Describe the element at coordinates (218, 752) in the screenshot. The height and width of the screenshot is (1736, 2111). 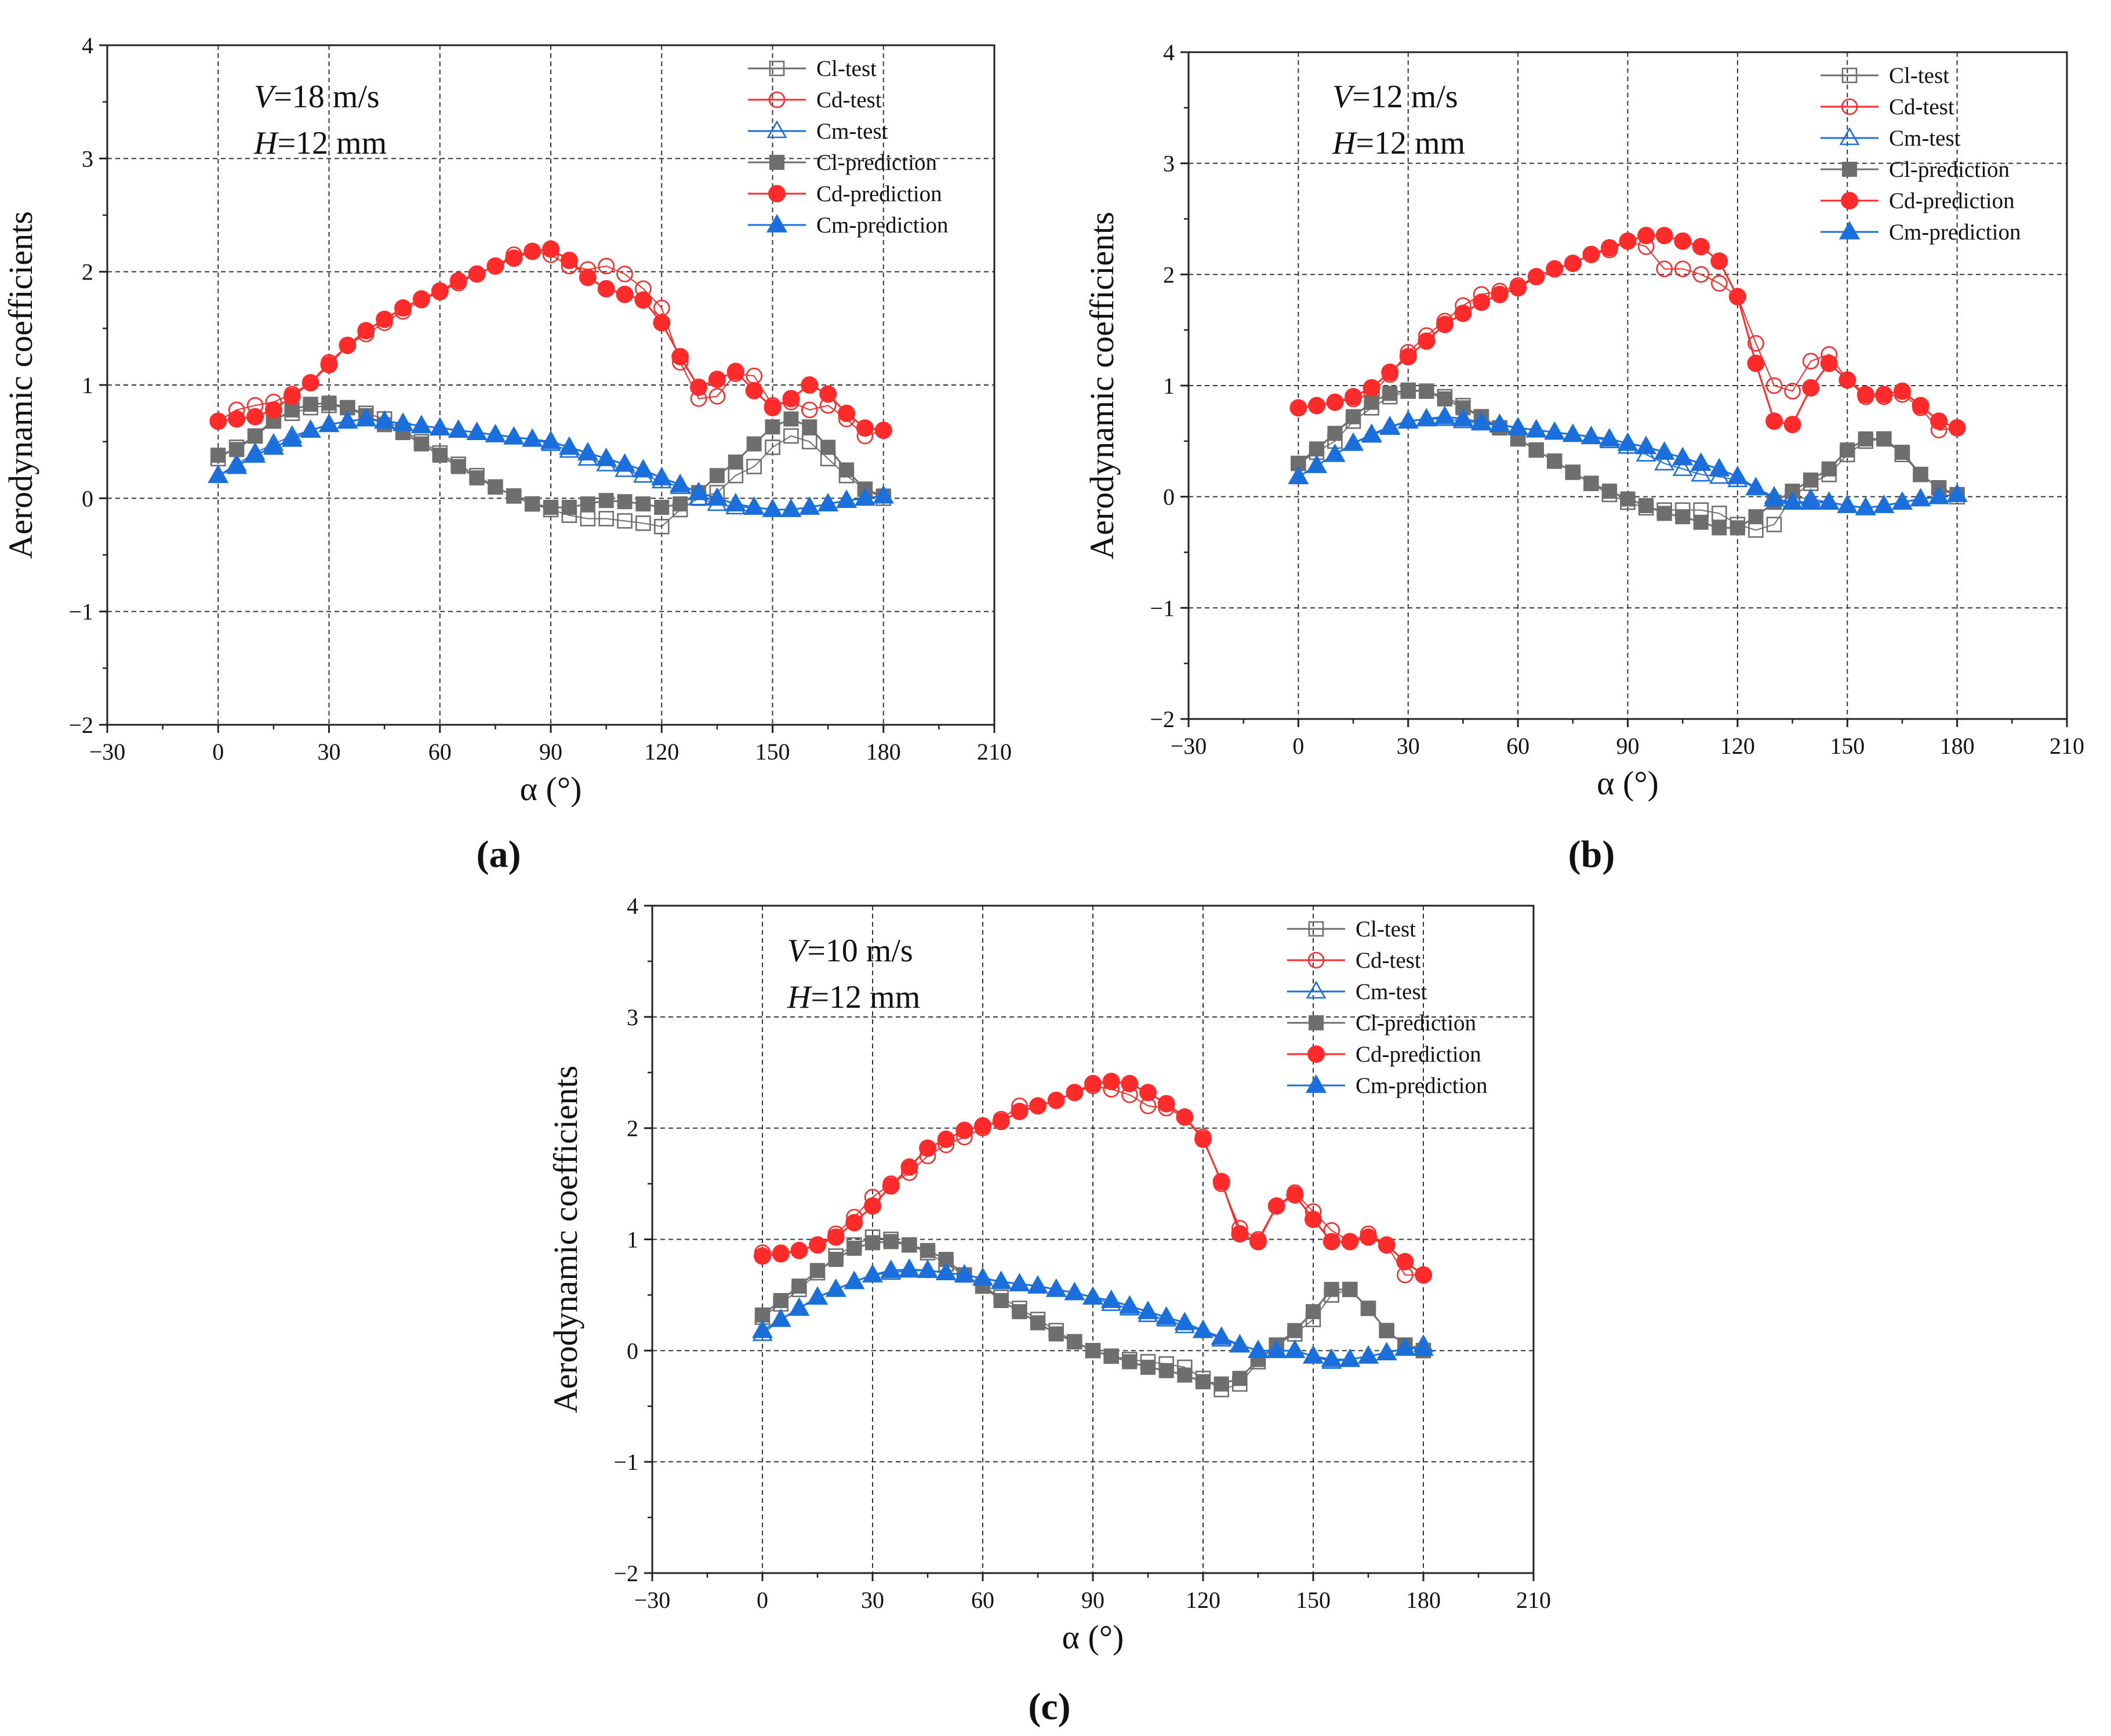
I see `x-tick-label: 0` at that location.